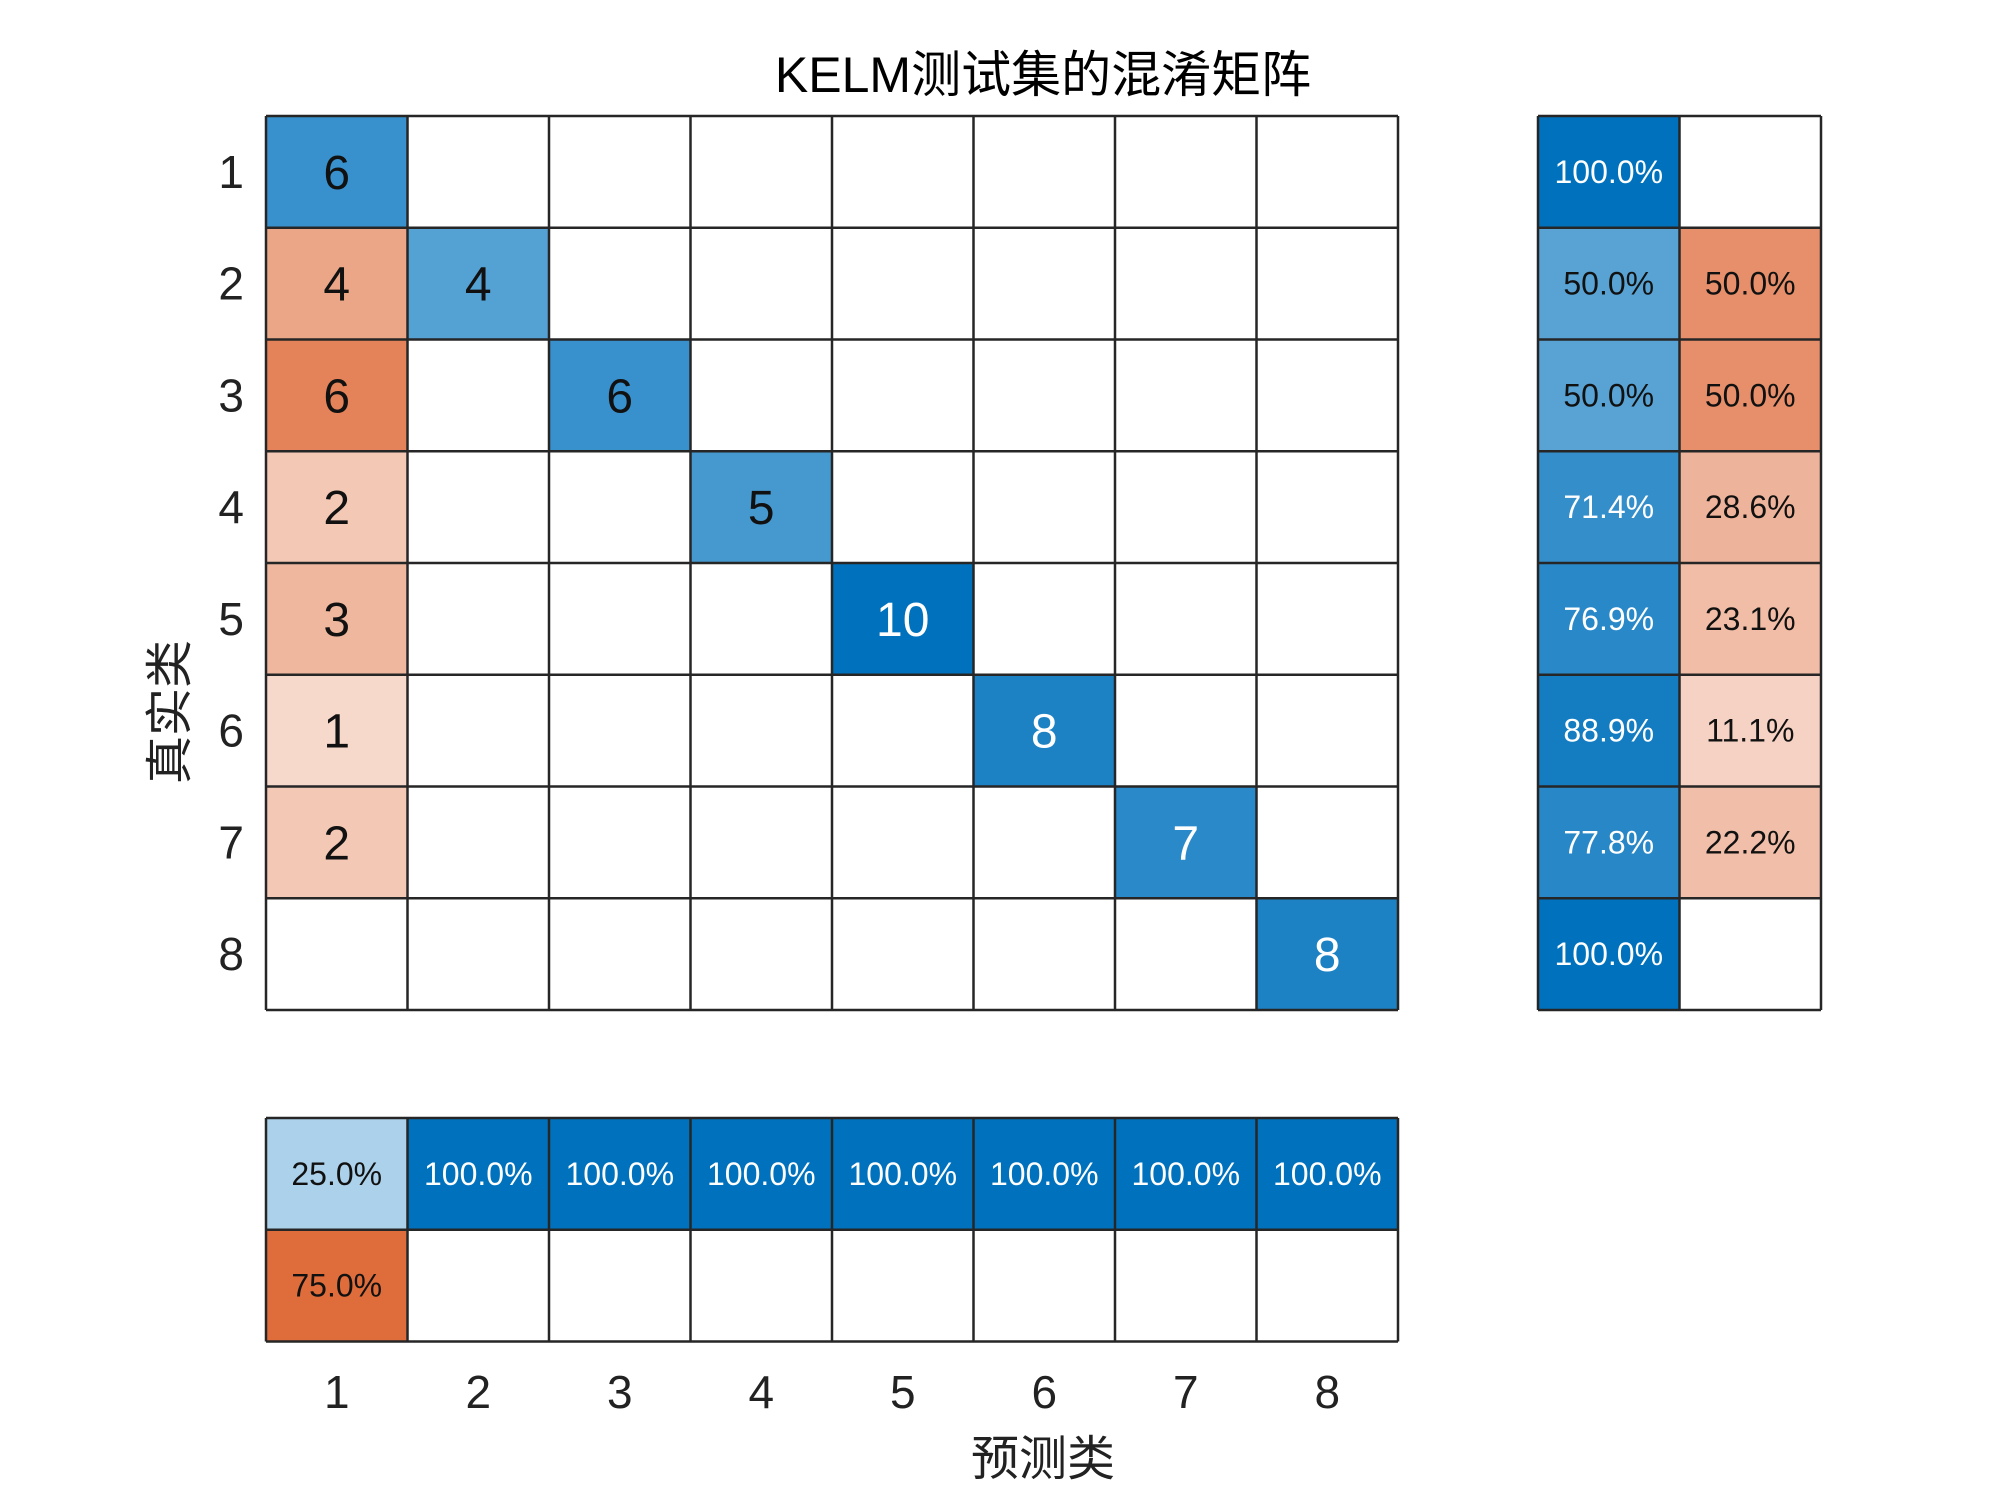  I want to click on matrix-count-5-5: 10, so click(902, 620).